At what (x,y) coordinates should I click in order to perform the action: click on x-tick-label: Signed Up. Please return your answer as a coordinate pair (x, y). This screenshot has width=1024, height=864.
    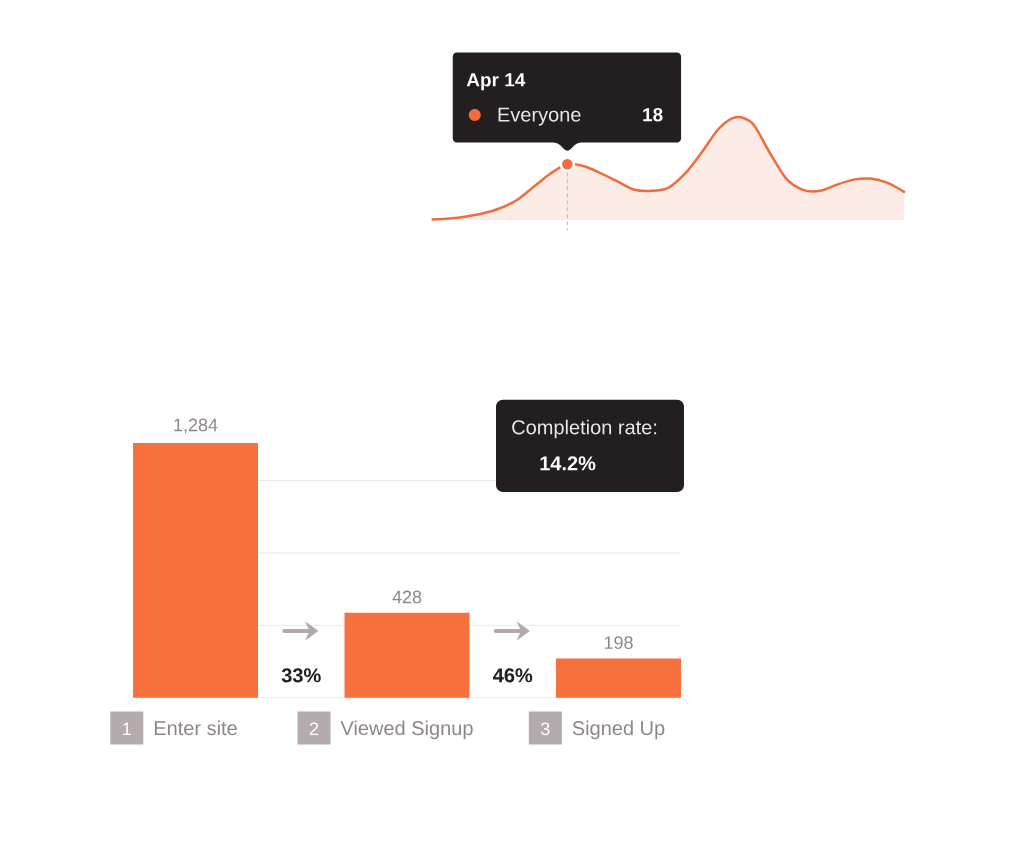
    Looking at the image, I should click on (618, 730).